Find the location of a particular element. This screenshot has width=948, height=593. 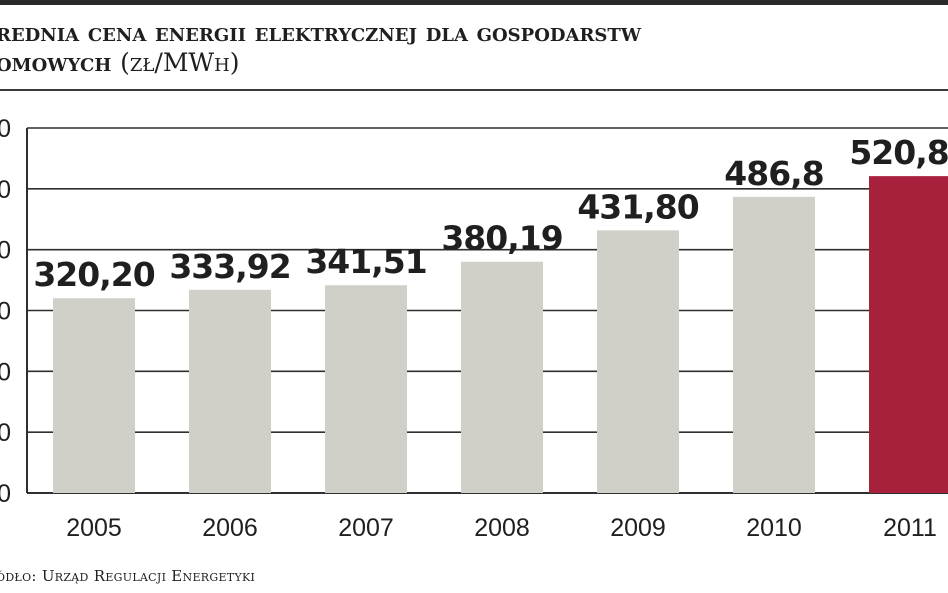

x-tick-label: 2007 is located at coordinates (366, 528).